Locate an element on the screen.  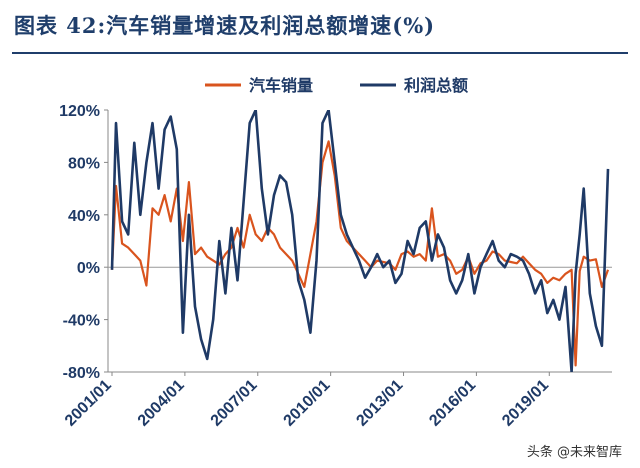
x-tick-label: 2004/01 is located at coordinates (161, 403).